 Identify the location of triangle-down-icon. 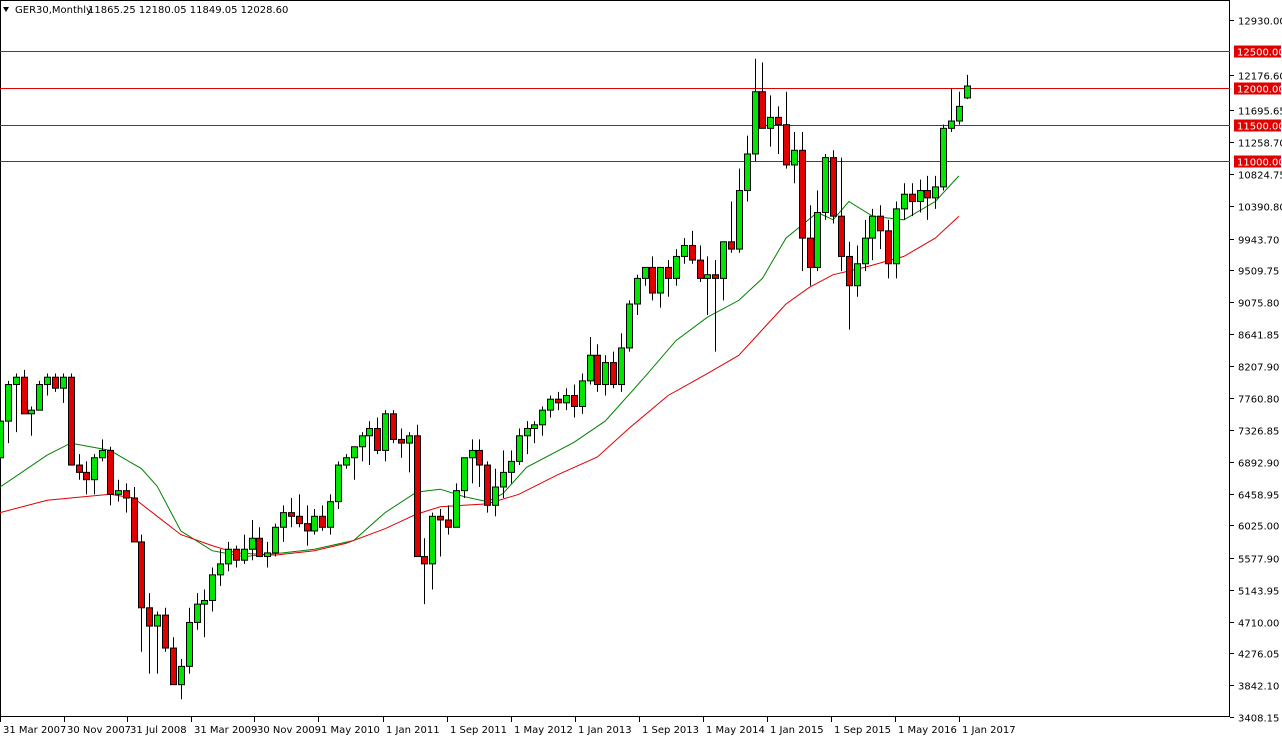
(6, 9).